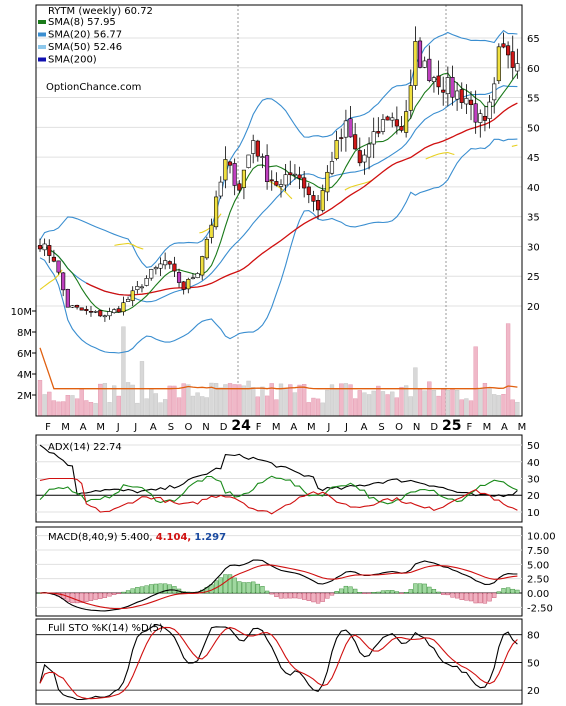  Describe the element at coordinates (533, 446) in the screenshot. I see `adx-tick-label: 50` at that location.